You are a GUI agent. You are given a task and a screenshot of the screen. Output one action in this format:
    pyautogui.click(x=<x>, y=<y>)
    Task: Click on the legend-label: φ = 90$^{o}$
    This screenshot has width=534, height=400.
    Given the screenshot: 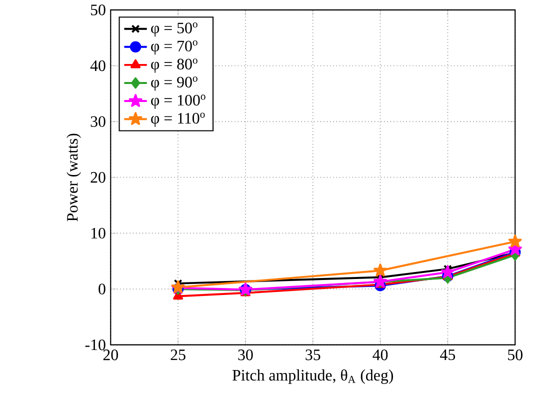 What is the action you would take?
    pyautogui.click(x=174, y=84)
    